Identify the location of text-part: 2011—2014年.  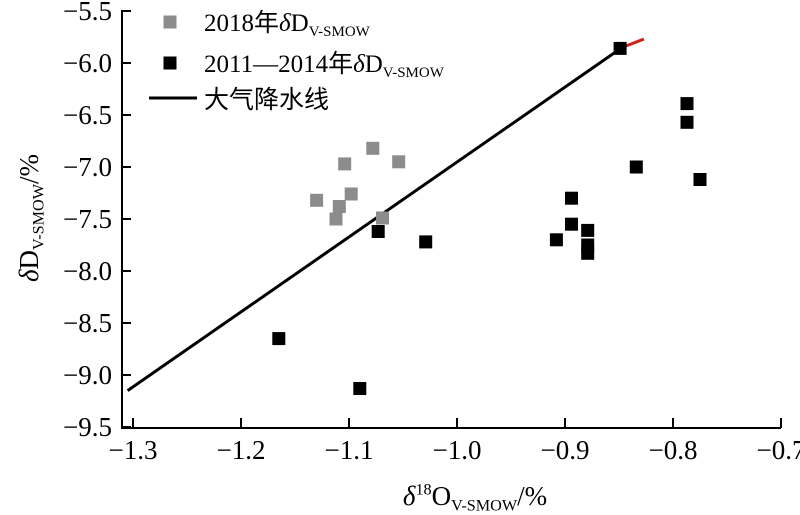
(278, 64).